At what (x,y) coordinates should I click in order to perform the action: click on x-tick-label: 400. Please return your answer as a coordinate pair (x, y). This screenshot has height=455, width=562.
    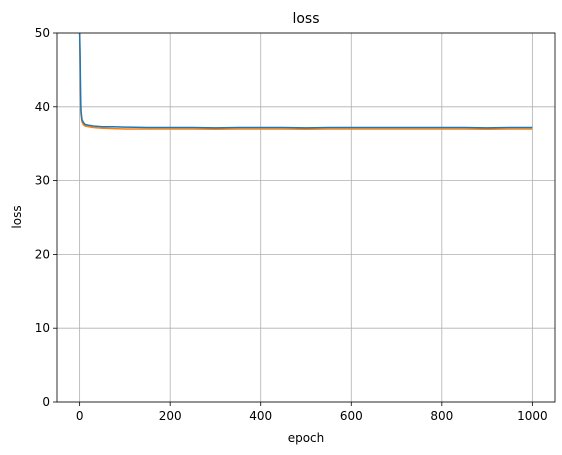
    Looking at the image, I should click on (260, 416).